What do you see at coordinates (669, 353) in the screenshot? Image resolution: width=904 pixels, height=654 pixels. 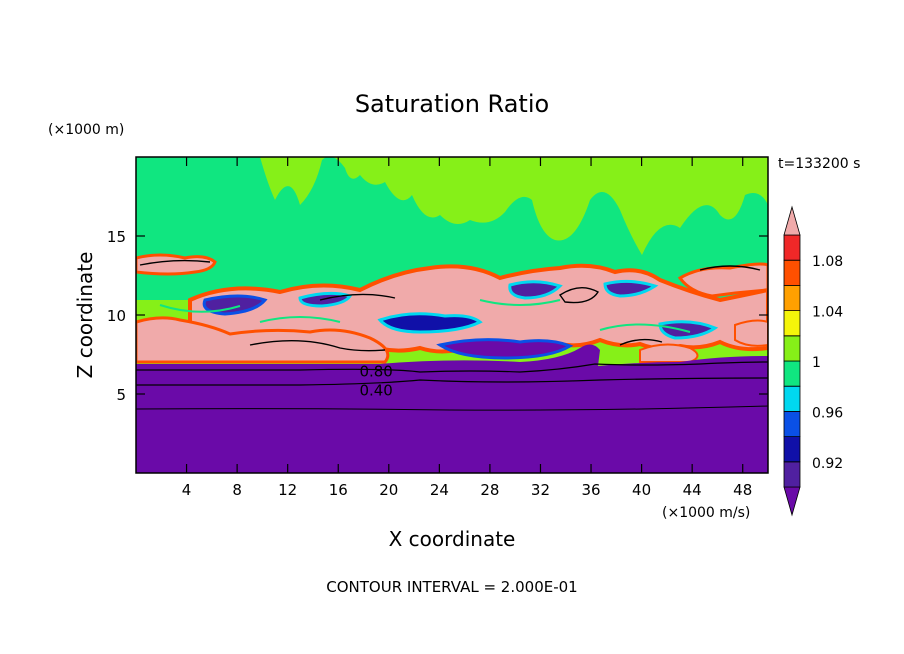 I see `low-cloud-lobe` at bounding box center [669, 353].